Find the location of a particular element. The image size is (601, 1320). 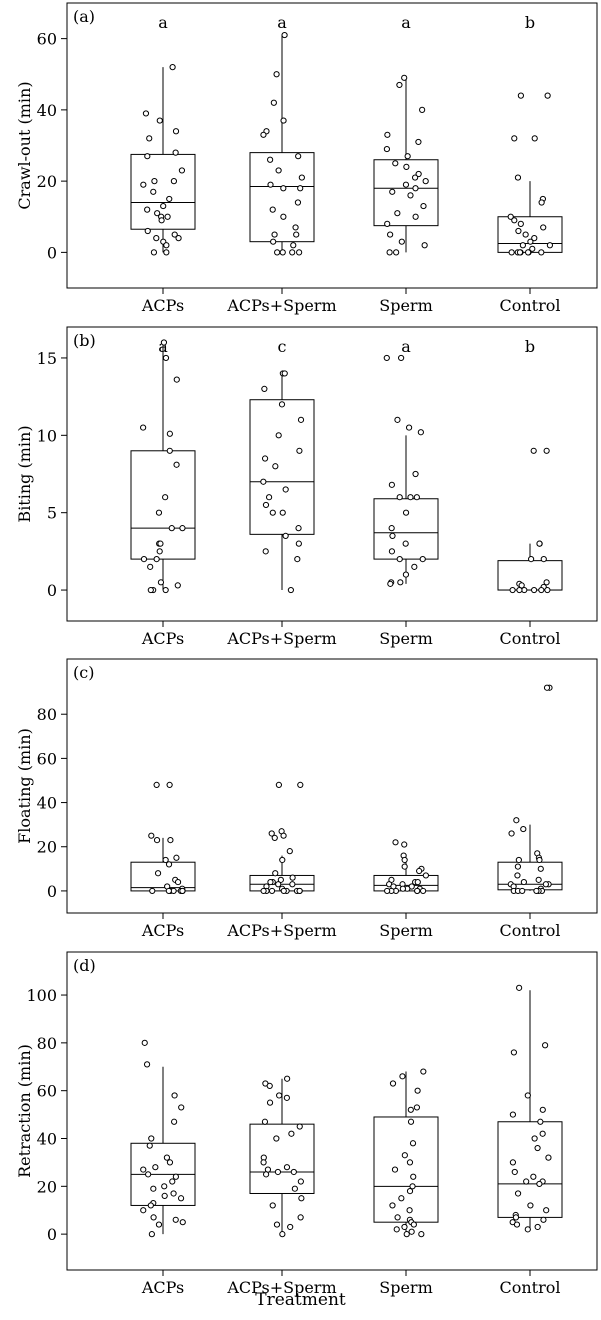

box is located at coordinates (406, 529).